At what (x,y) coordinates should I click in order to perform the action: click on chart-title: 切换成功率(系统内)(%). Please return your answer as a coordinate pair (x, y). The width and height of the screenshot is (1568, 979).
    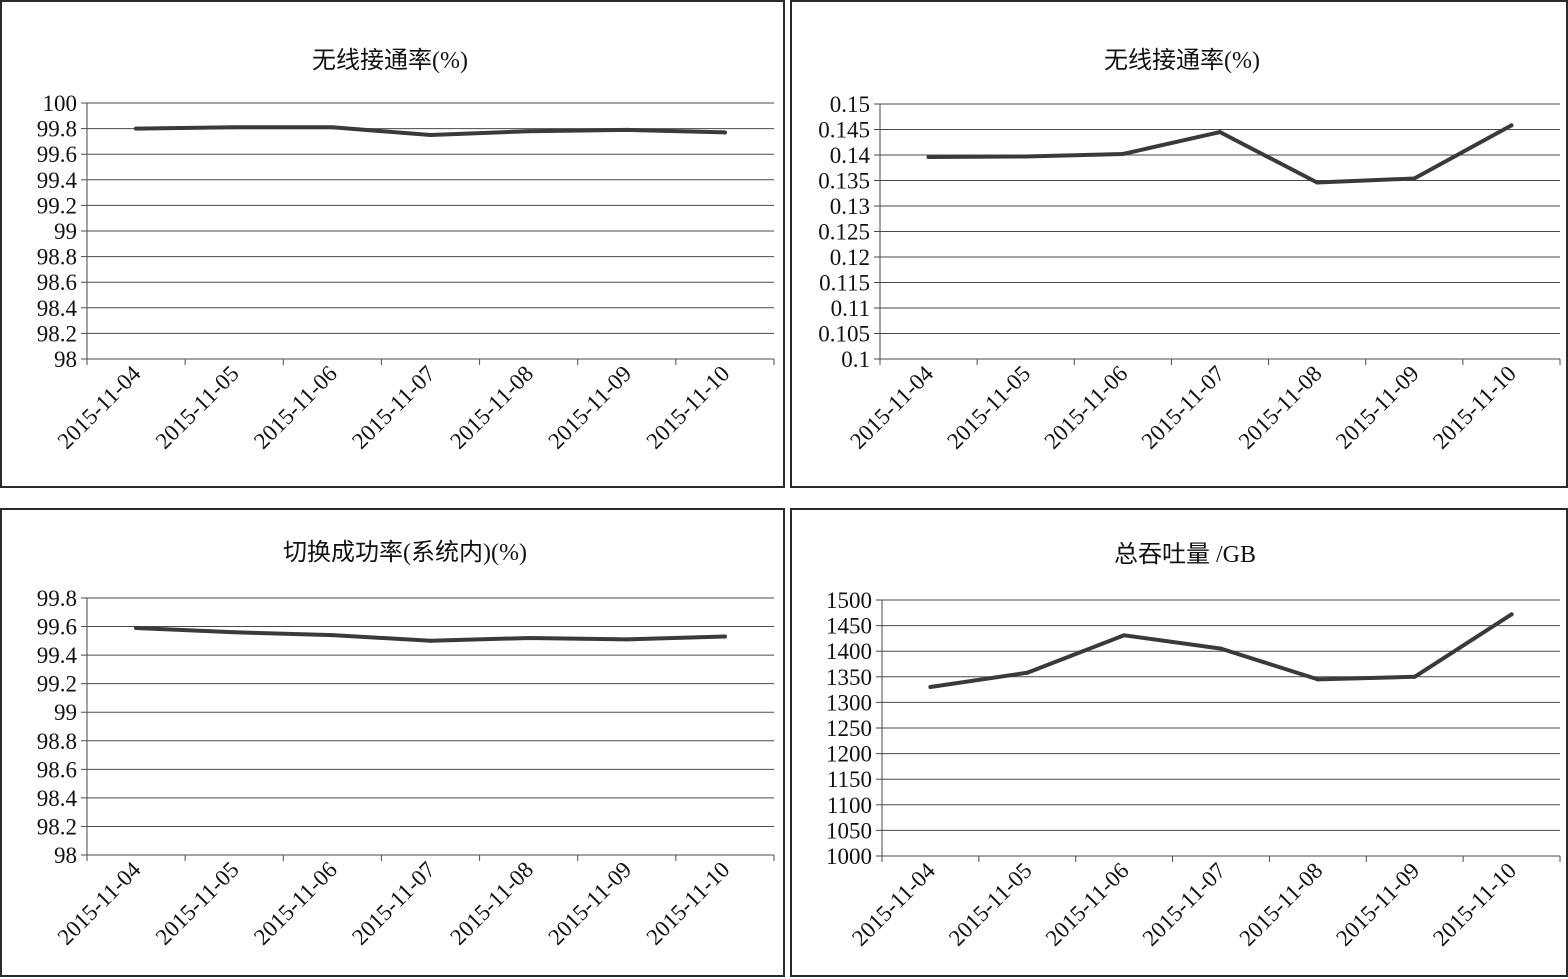
    Looking at the image, I should click on (405, 552).